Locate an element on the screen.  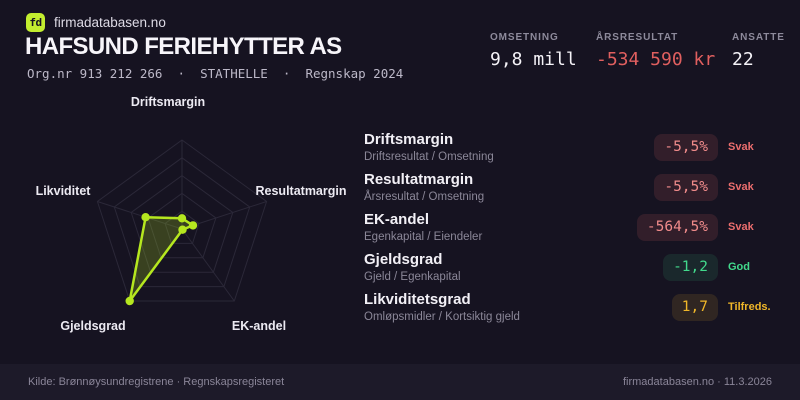
metric-formula: Driftsresultat / Omsetning is located at coordinates (429, 156).